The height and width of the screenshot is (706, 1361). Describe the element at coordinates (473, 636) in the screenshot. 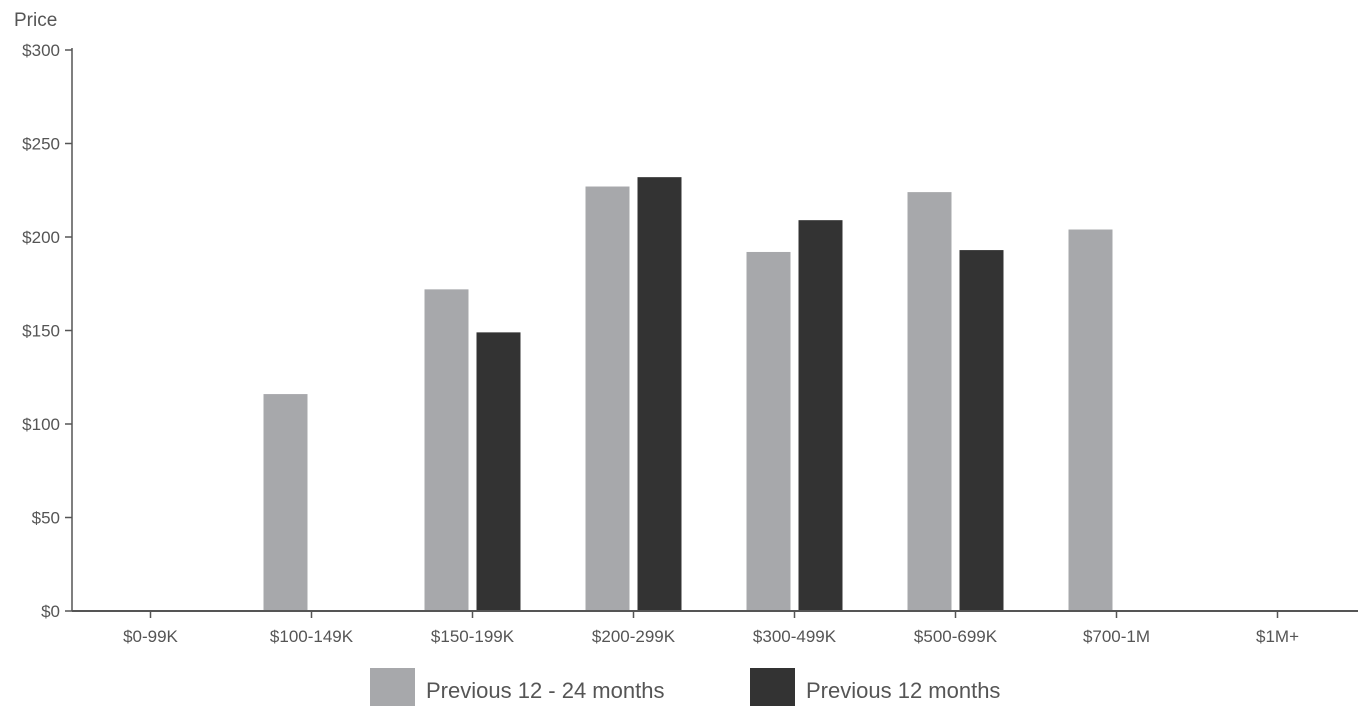

I see `x-tick-label: $150-199K` at that location.